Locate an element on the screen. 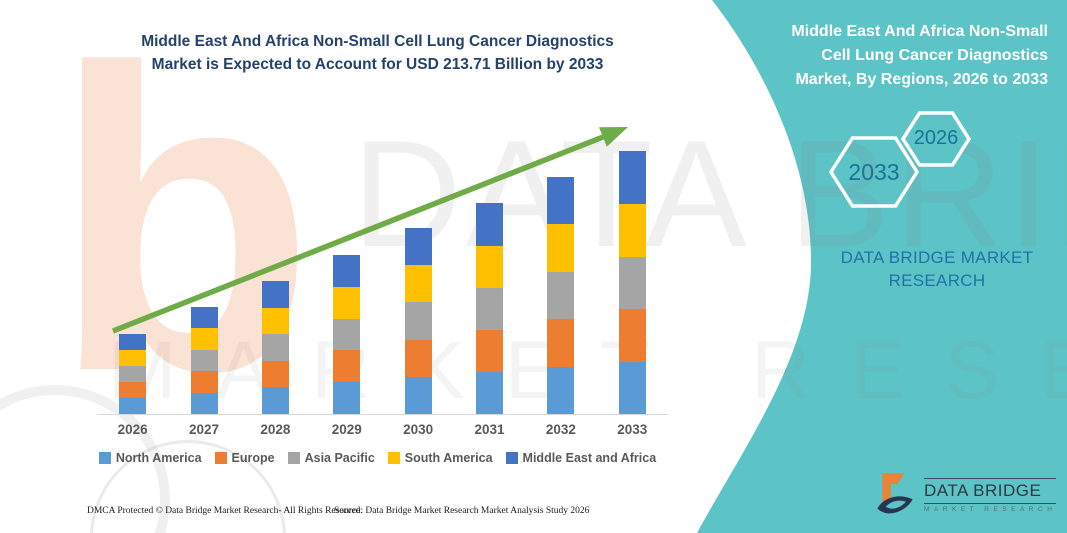 The height and width of the screenshot is (533, 1067). legend-label-middle-east-and-africa: Middle East and Africa is located at coordinates (589, 458).